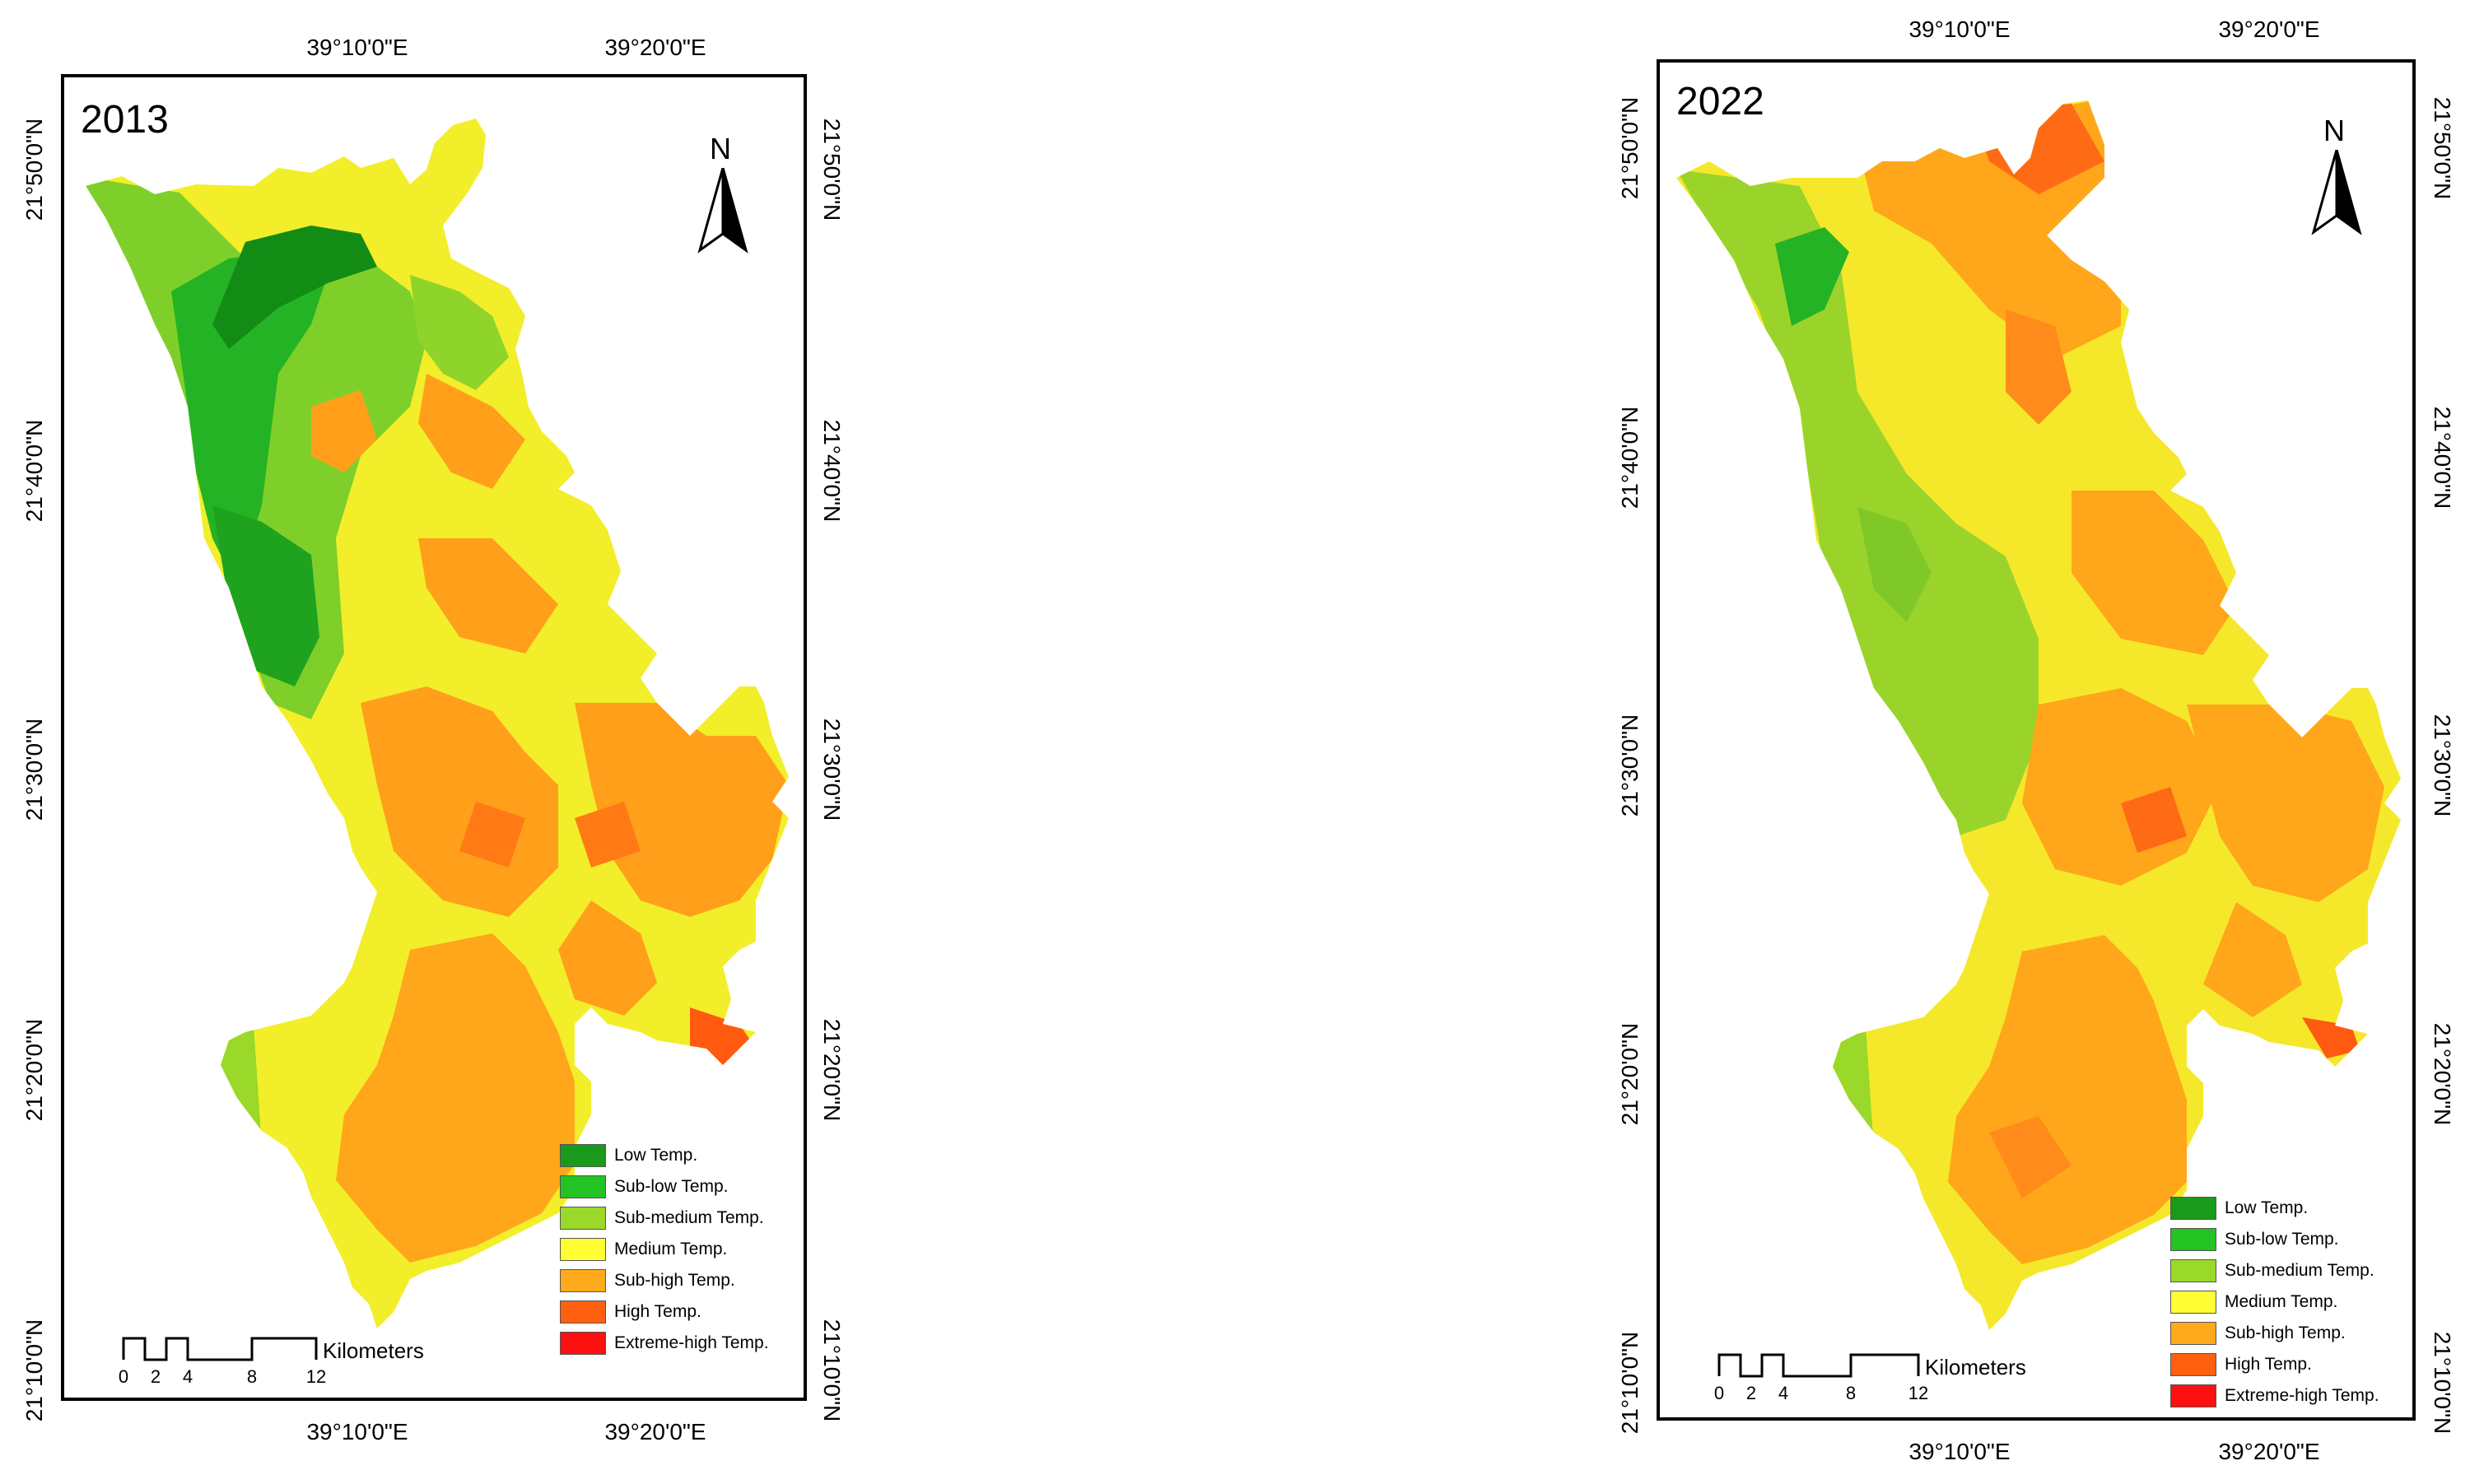  I want to click on left-lat-label-2-2022: 21°40'0"N, so click(1630, 457).